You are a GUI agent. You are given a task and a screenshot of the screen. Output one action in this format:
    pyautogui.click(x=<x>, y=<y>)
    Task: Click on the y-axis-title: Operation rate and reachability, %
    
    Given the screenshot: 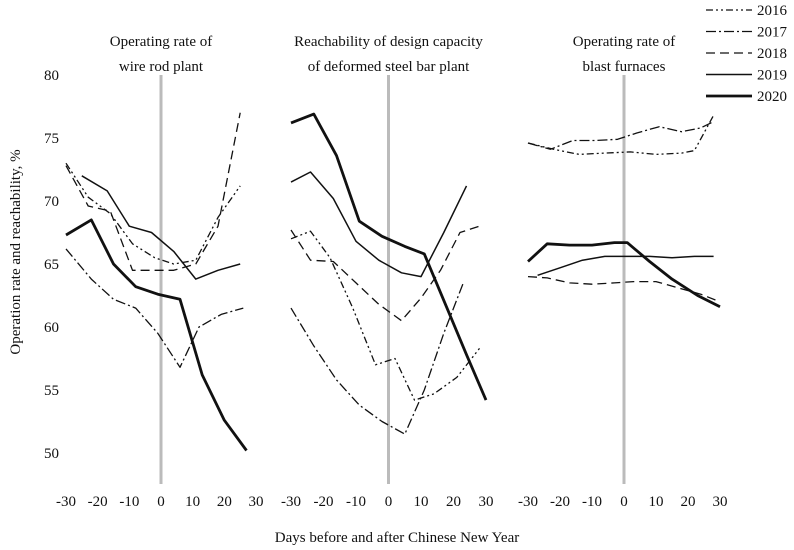 What is the action you would take?
    pyautogui.click(x=16, y=251)
    